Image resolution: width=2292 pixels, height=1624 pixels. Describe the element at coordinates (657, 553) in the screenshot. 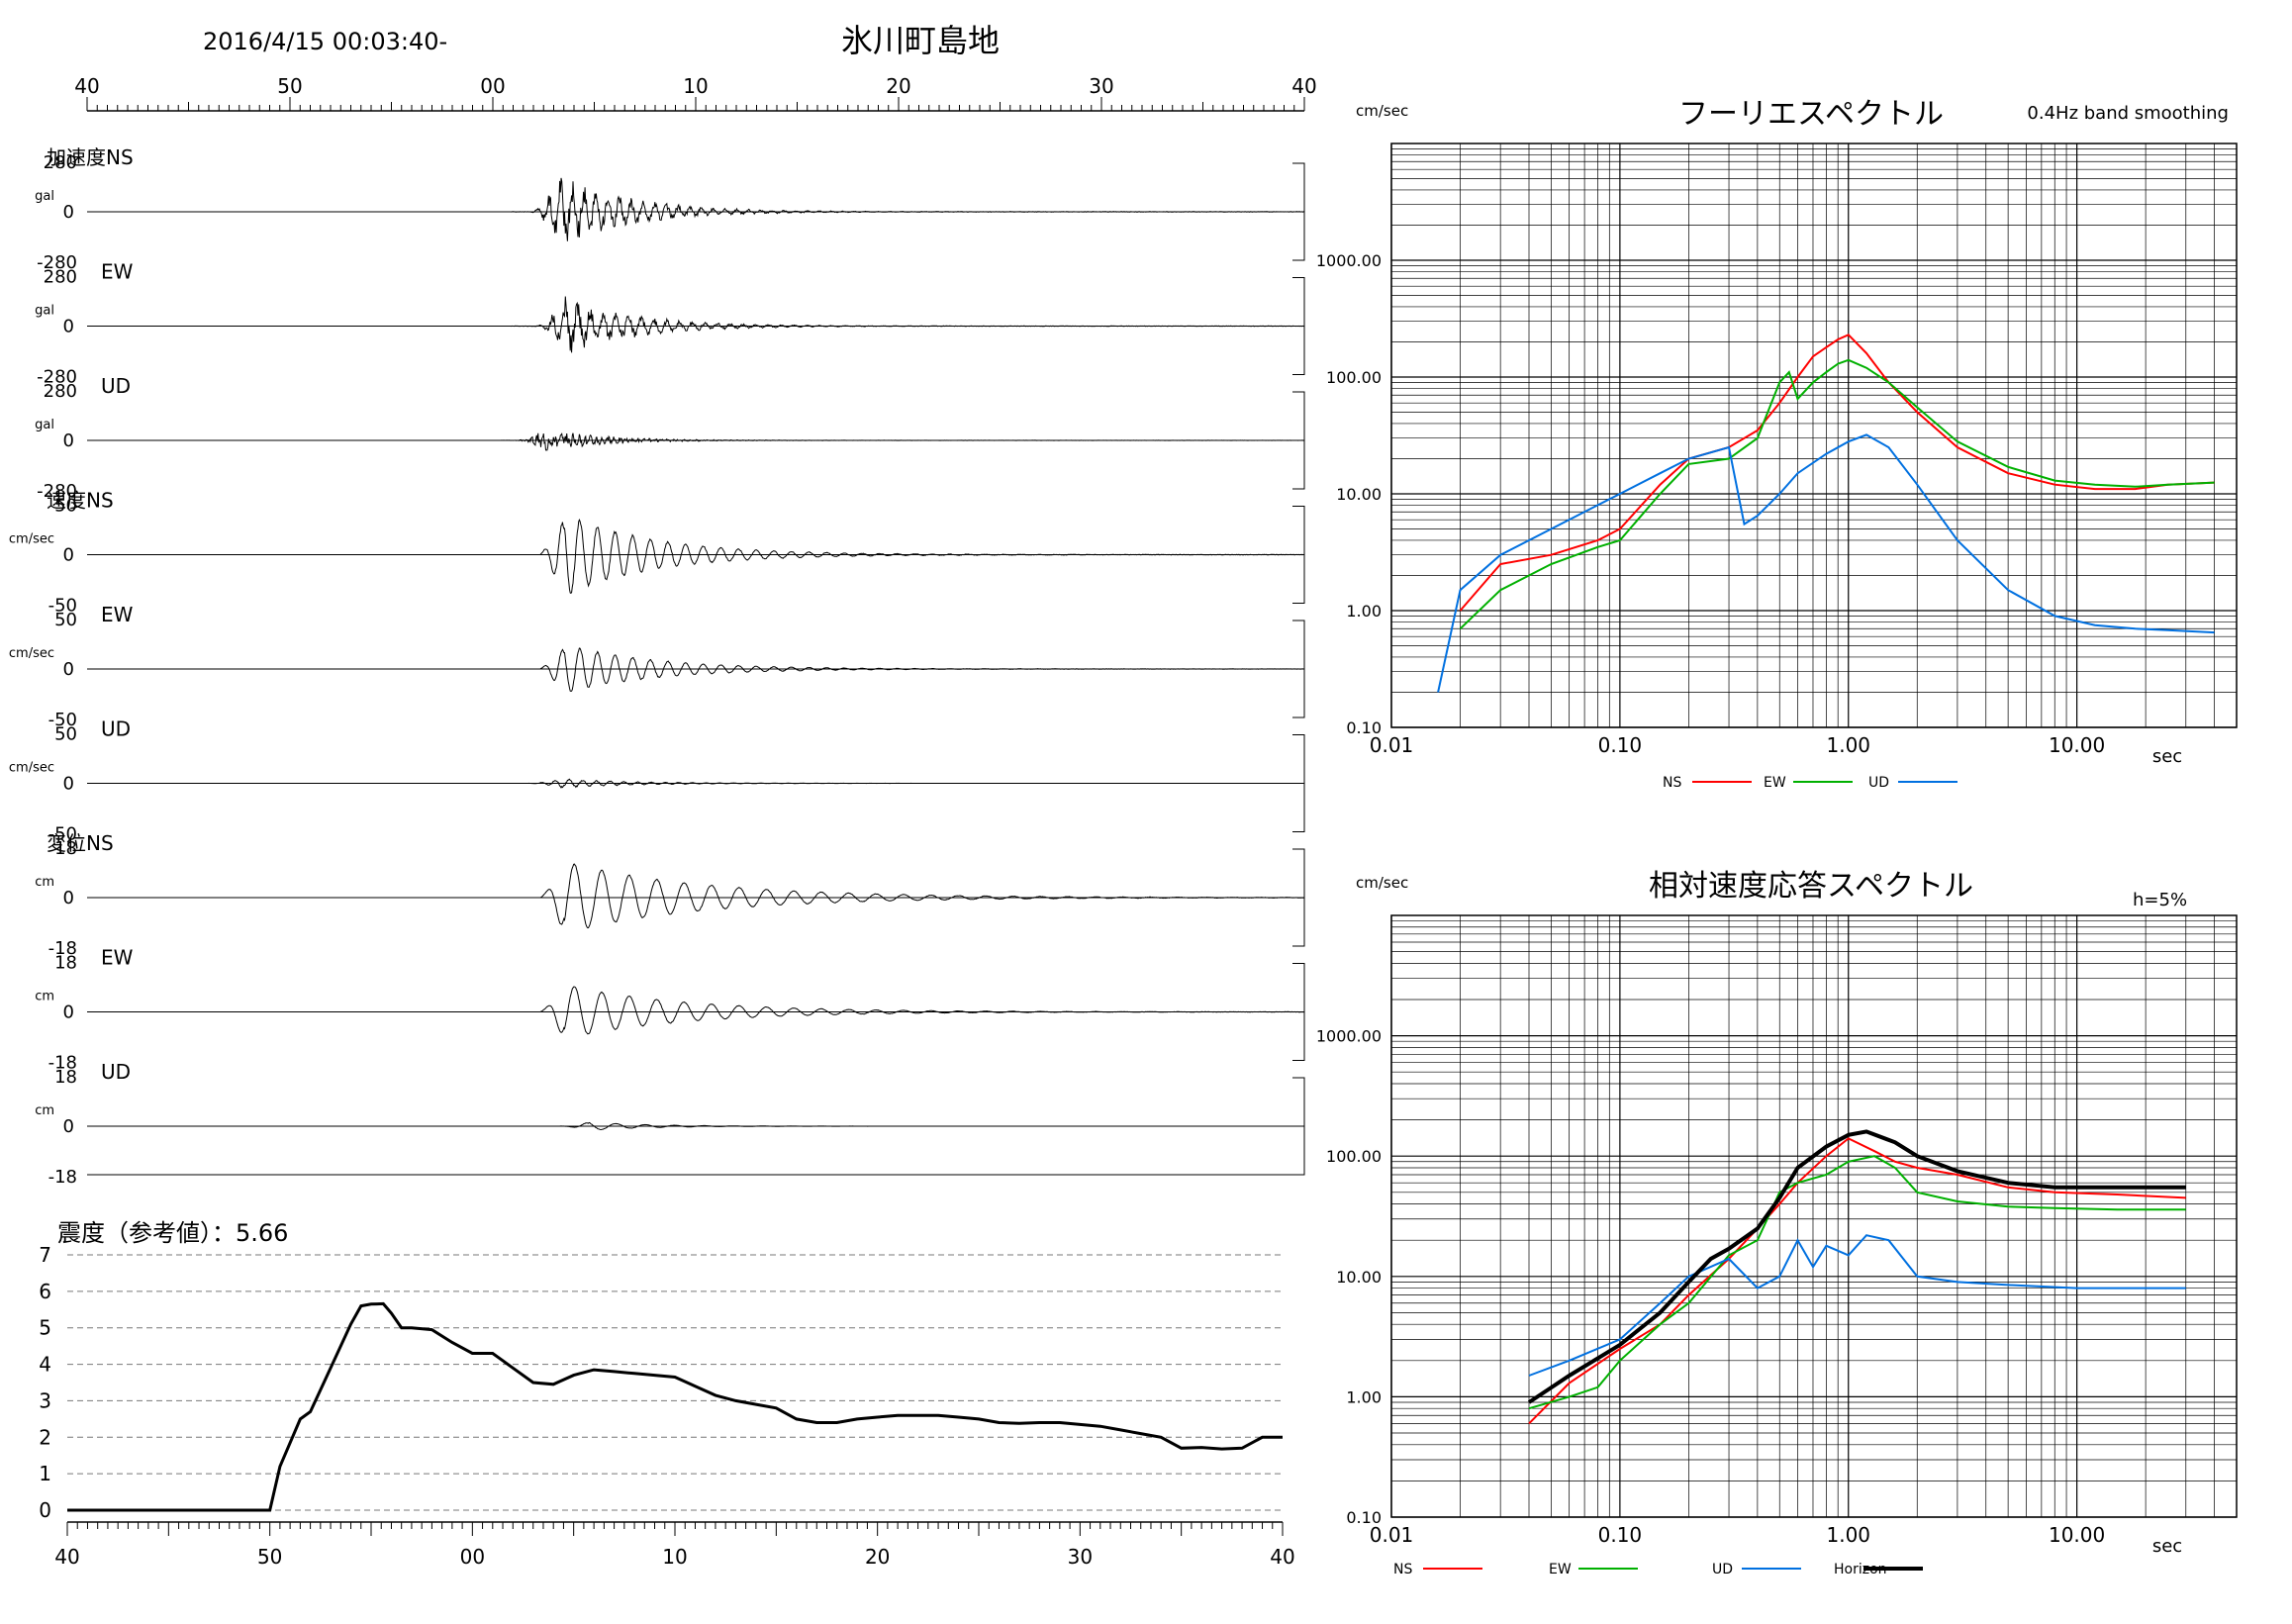

I see `waveform-panel: 50 0 -50 cm/sec 速度NS` at that location.